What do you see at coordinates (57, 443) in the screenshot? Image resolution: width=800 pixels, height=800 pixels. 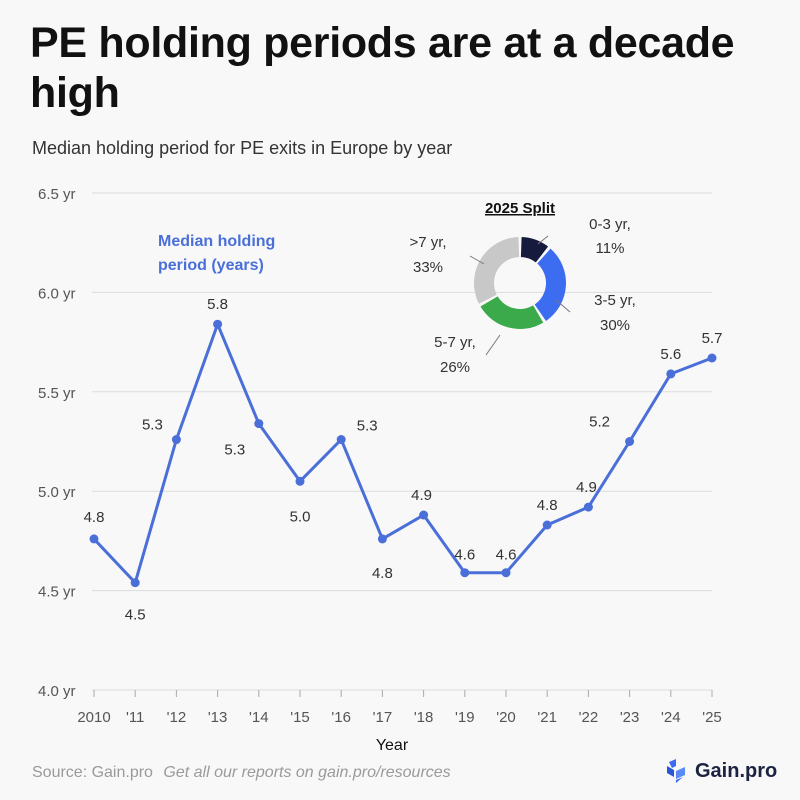 I see `y-axis-ticks: 4.0 yr 4.5 yr 5.0 yr 5.5 yr 6.0 yr 6.5 yr` at bounding box center [57, 443].